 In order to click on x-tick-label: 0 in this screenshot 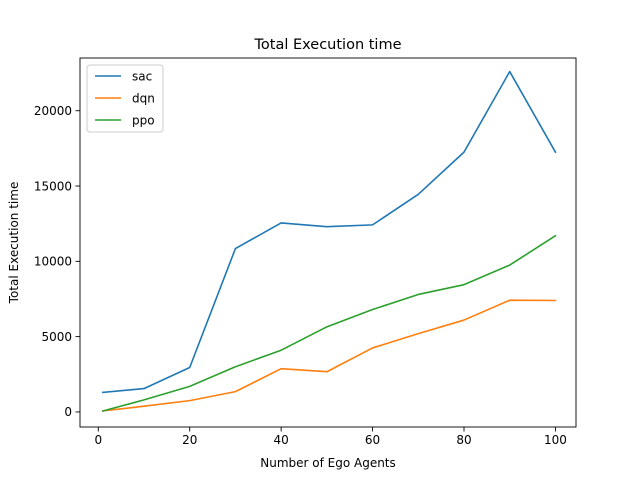, I will do `click(98, 440)`.